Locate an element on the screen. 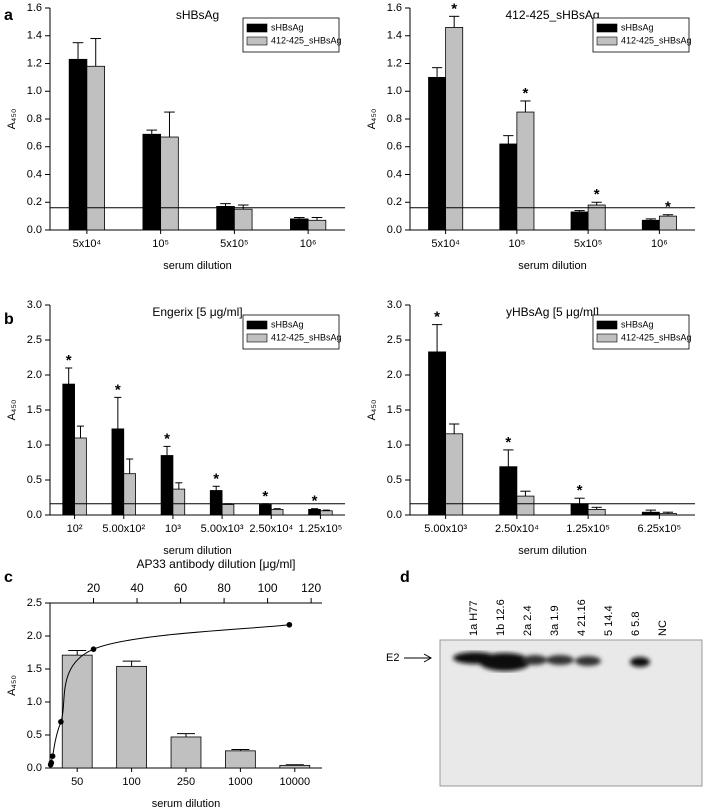 Image resolution: width=710 pixels, height=812 pixels. y-tick-label: 1.4 is located at coordinates (34, 36).